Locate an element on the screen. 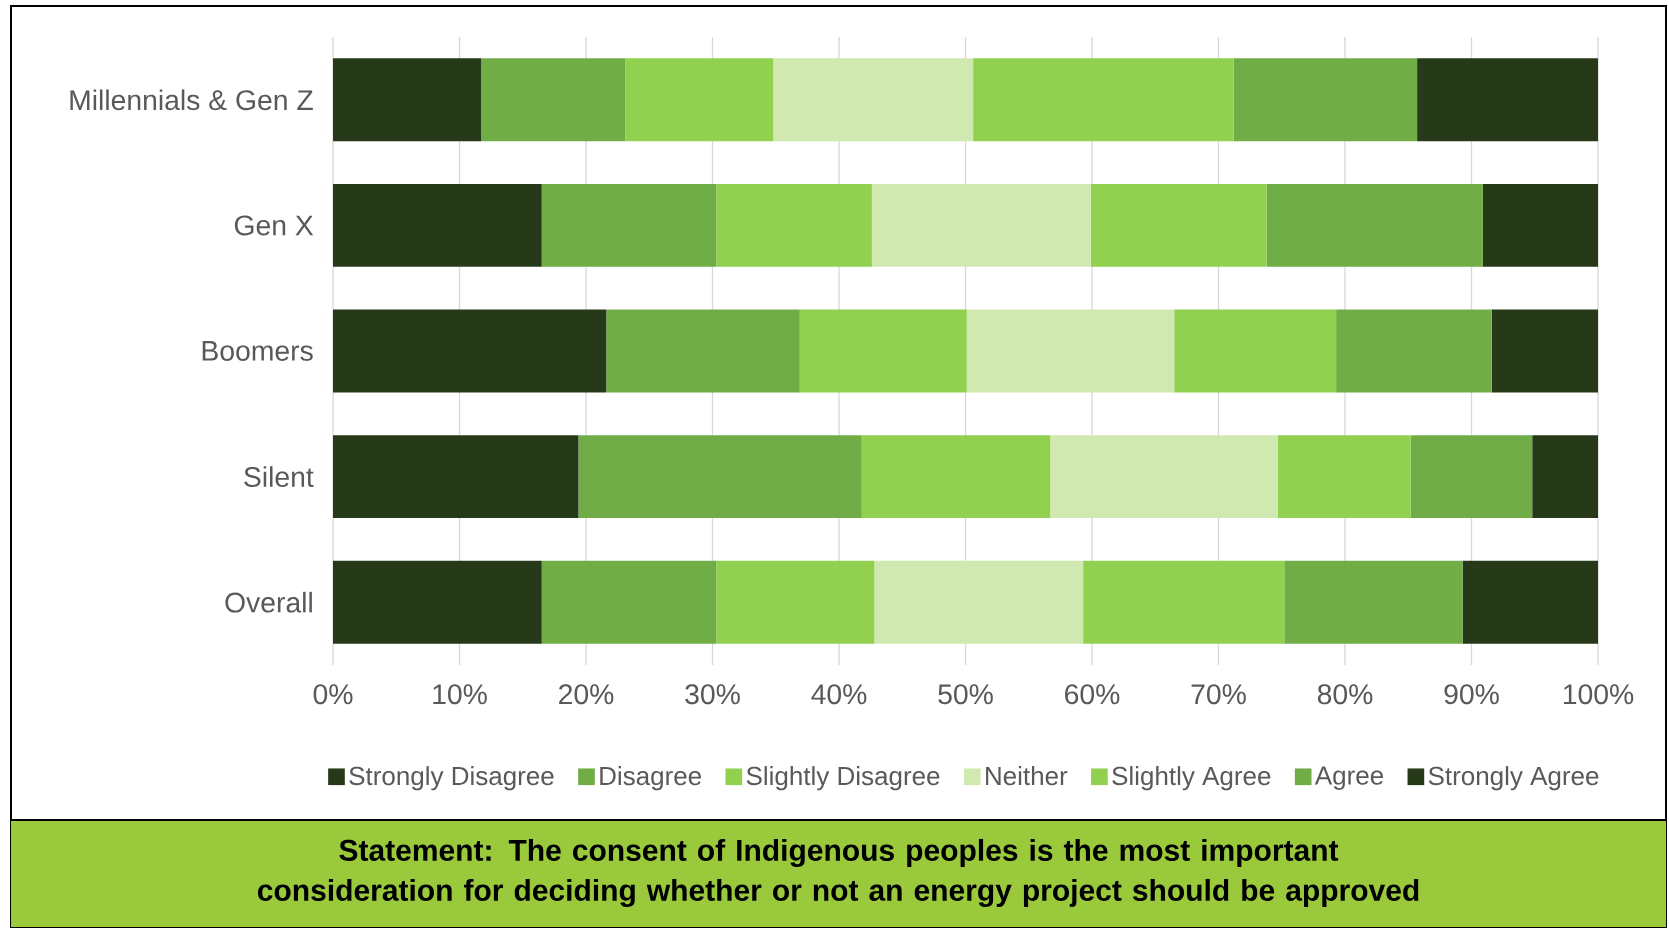 The width and height of the screenshot is (1669, 928). legend-label: Strongly Disagree is located at coordinates (451, 778).